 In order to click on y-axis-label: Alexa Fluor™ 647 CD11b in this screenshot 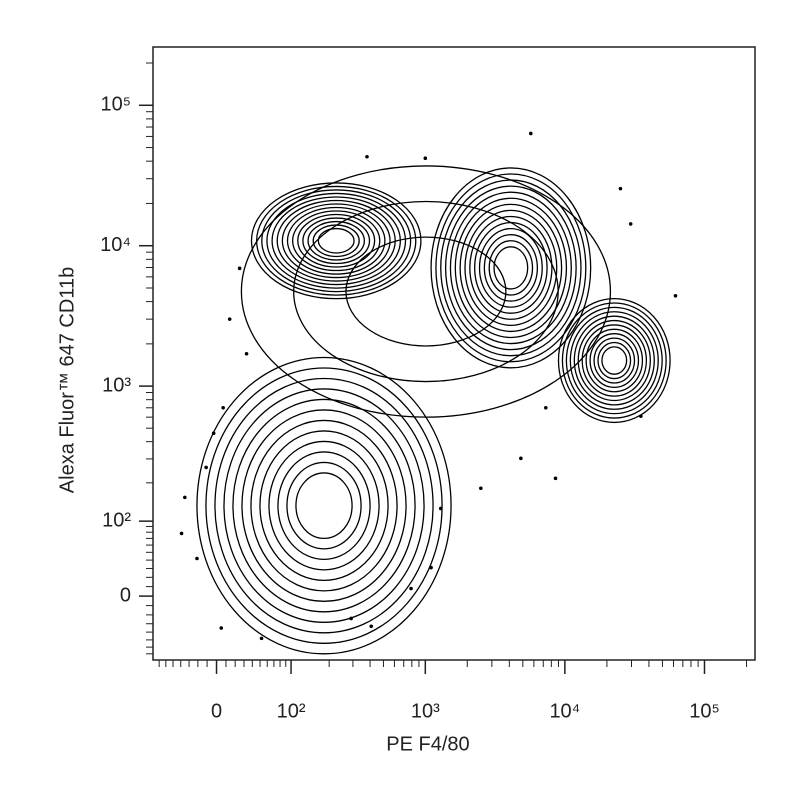, I will do `click(67, 380)`.